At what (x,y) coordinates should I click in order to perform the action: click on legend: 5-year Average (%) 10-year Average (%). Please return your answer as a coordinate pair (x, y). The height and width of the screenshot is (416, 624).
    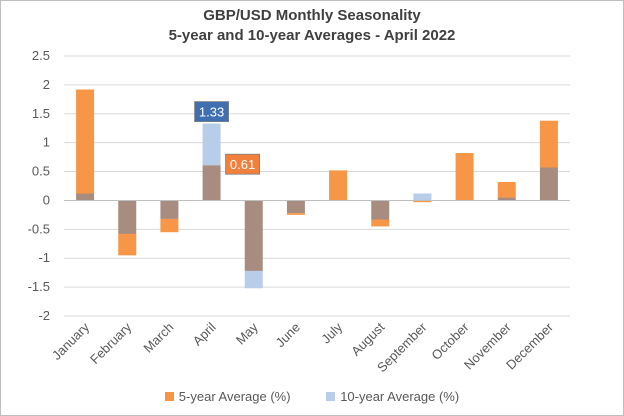
    Looking at the image, I should click on (312, 396).